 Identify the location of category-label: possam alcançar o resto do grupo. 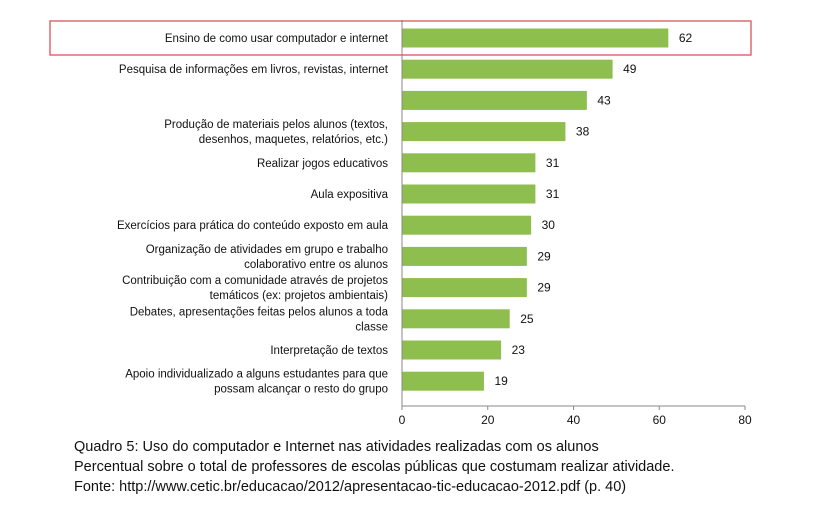
(301, 390).